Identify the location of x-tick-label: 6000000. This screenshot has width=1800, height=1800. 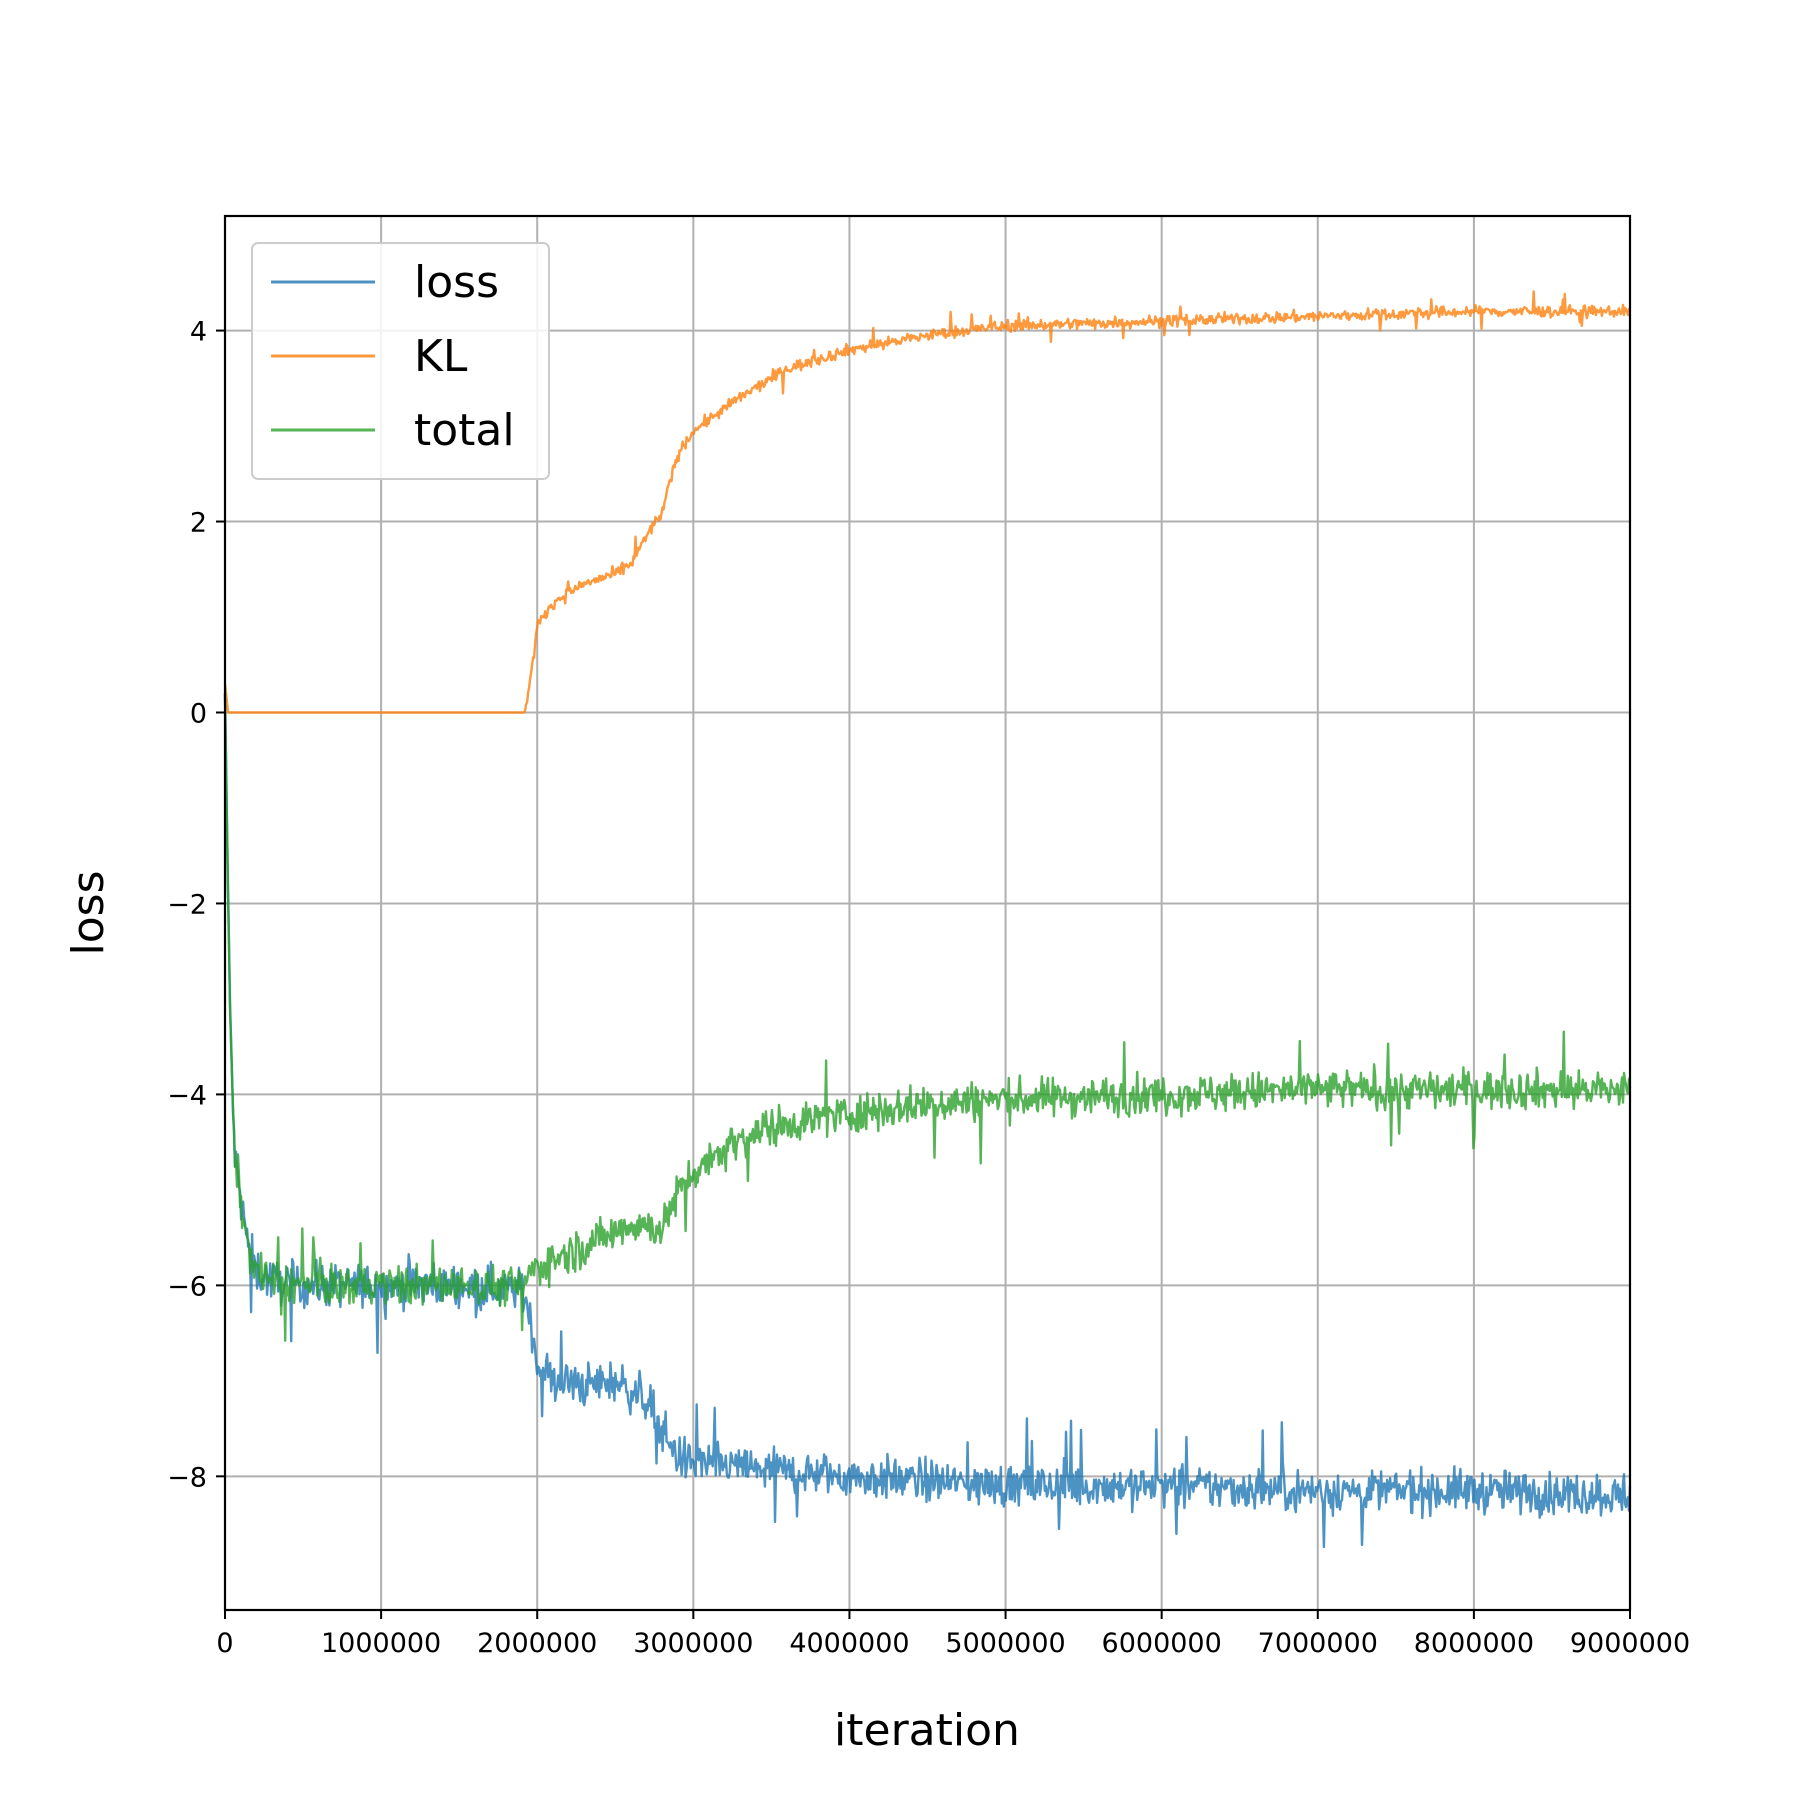
(1162, 1643).